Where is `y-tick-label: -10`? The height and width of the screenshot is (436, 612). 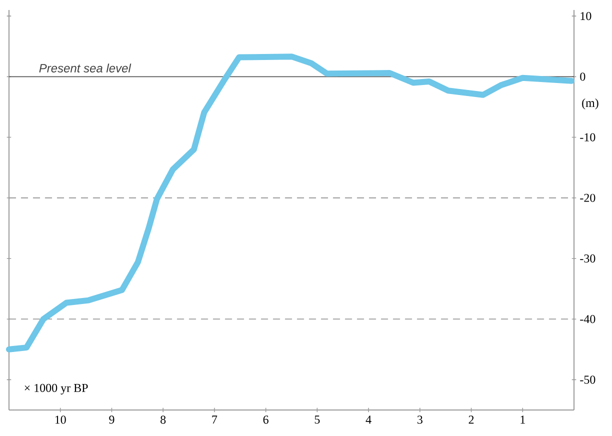 y-tick-label: -10 is located at coordinates (588, 137).